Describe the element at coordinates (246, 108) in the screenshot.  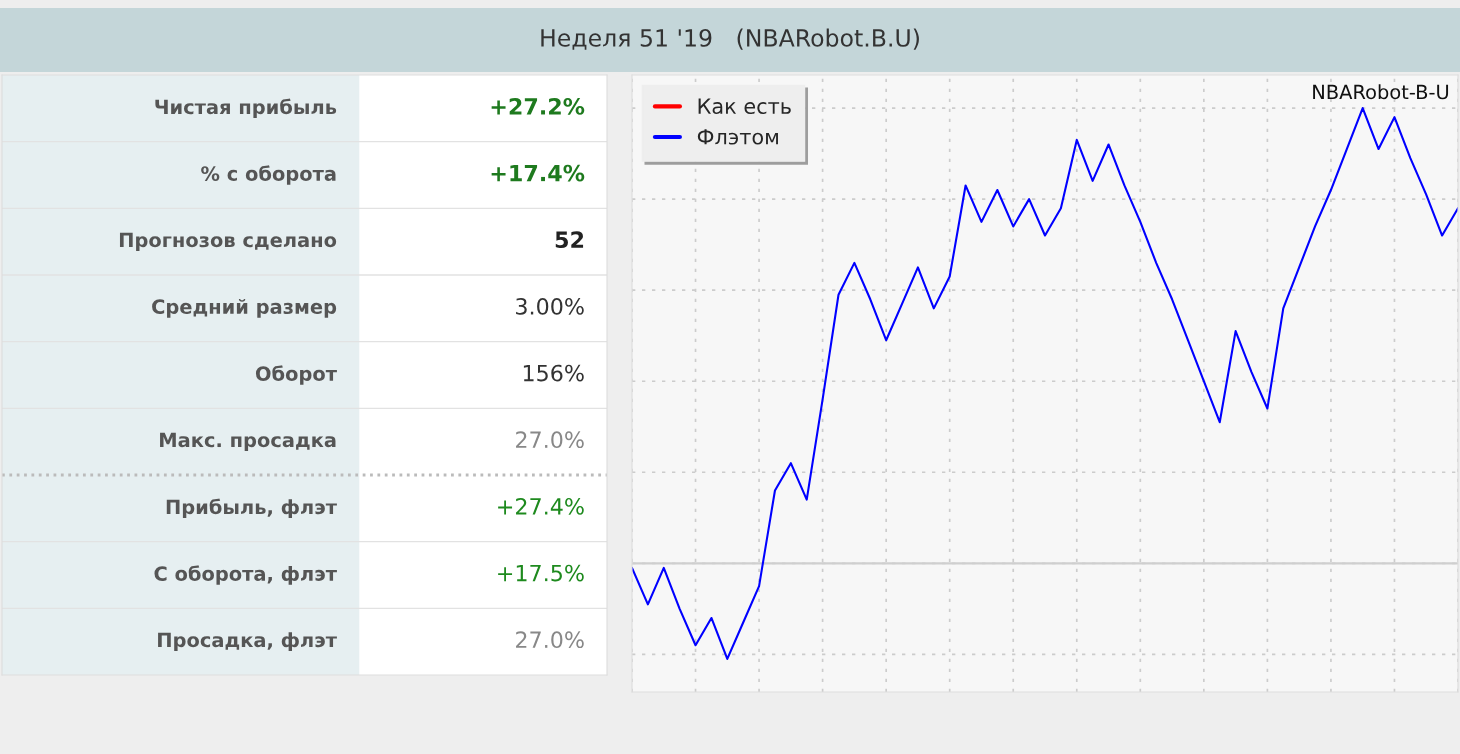
I see `category-label: Чистая прибыль` at that location.